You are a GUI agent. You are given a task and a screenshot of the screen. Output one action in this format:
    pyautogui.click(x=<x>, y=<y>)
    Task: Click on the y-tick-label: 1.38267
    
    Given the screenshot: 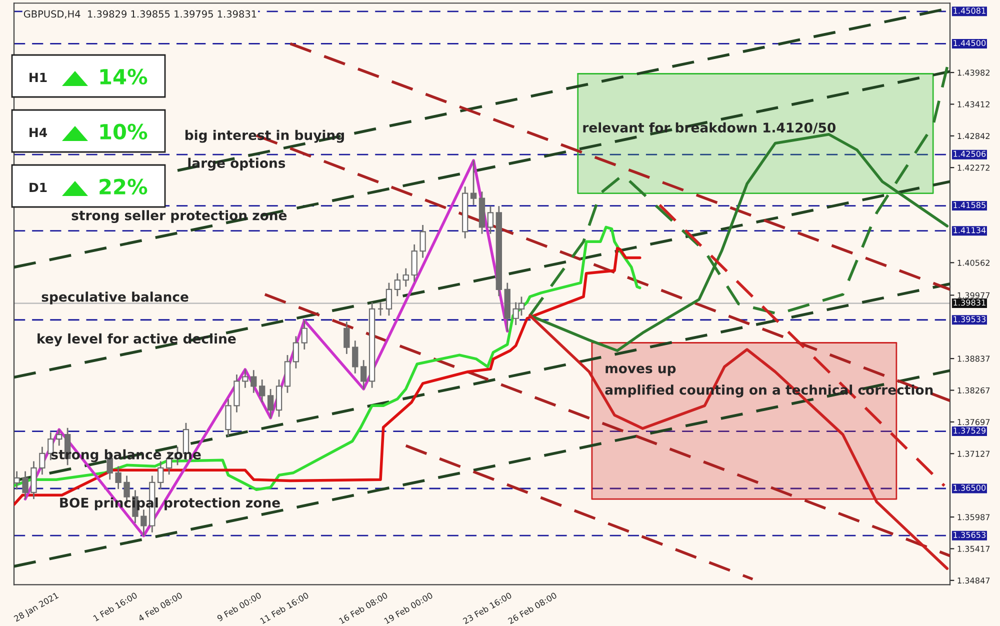 What is the action you would take?
    pyautogui.click(x=974, y=390)
    